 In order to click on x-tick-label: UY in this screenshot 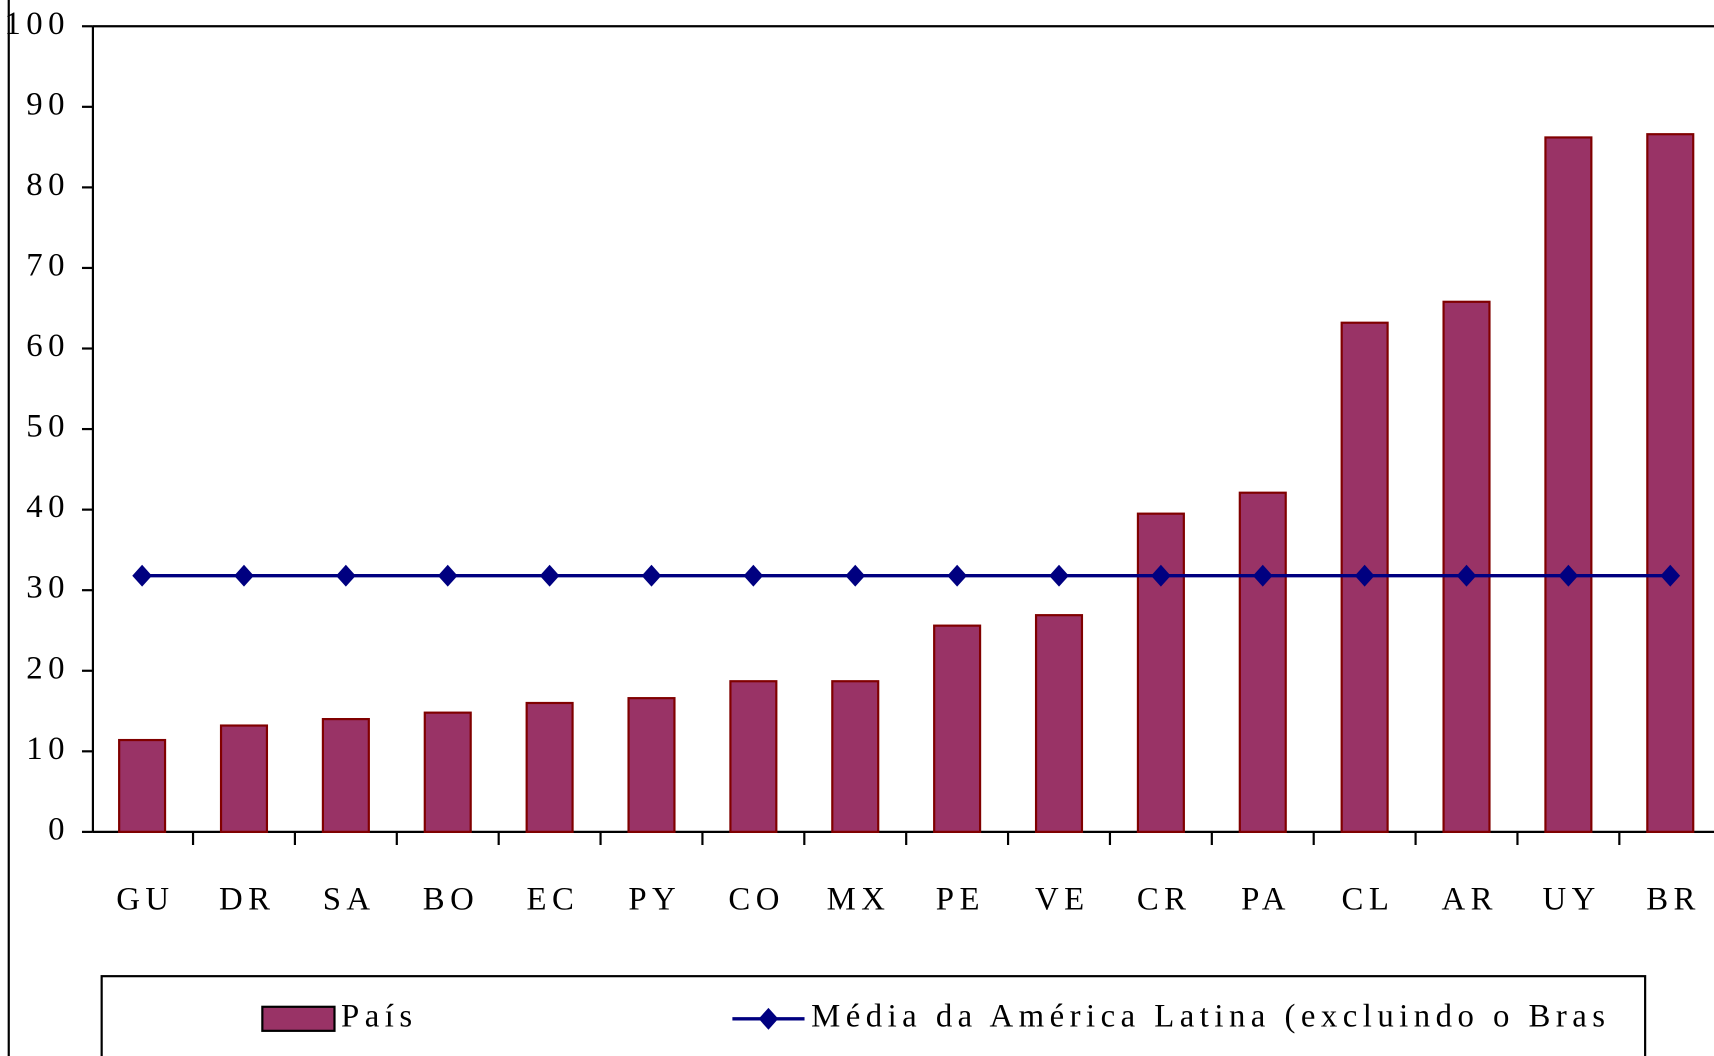, I will do `click(1572, 899)`.